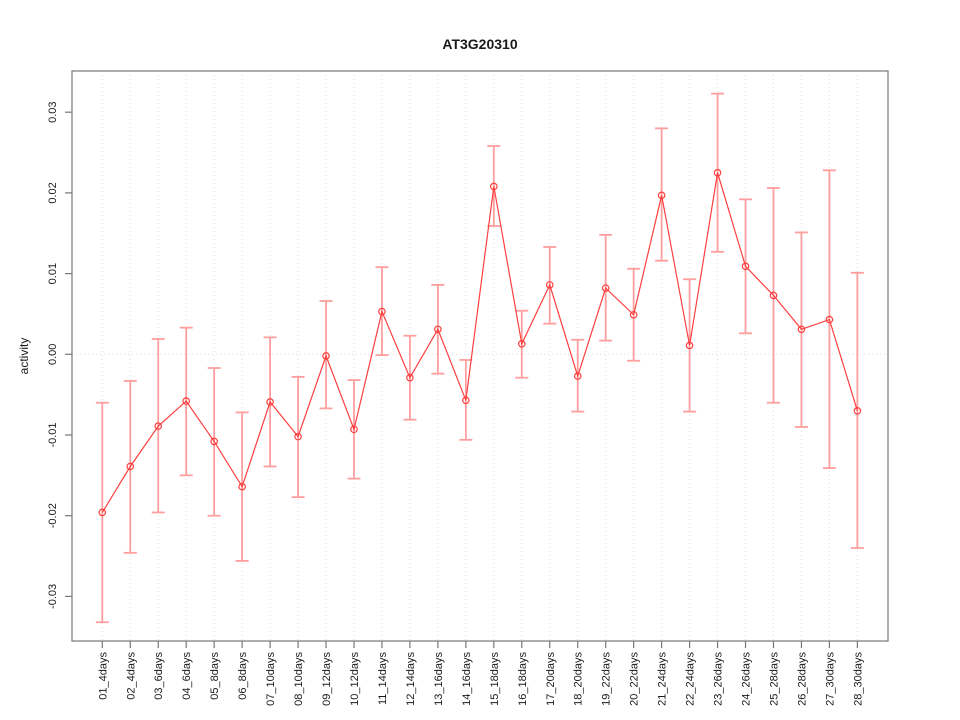 The image size is (960, 720). Describe the element at coordinates (830, 679) in the screenshot. I see `x-tick-label: 27_30days` at that location.